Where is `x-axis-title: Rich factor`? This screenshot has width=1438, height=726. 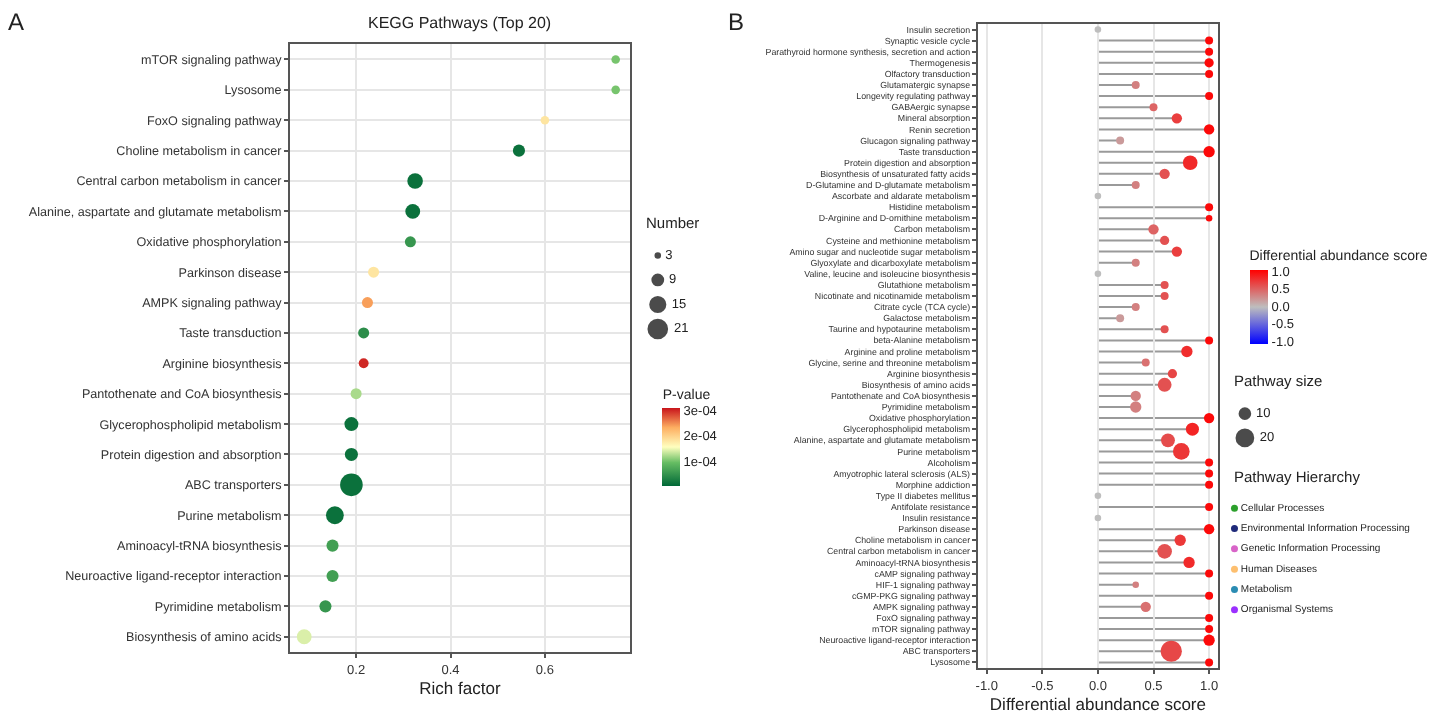
x-axis-title: Rich factor is located at coordinates (460, 687).